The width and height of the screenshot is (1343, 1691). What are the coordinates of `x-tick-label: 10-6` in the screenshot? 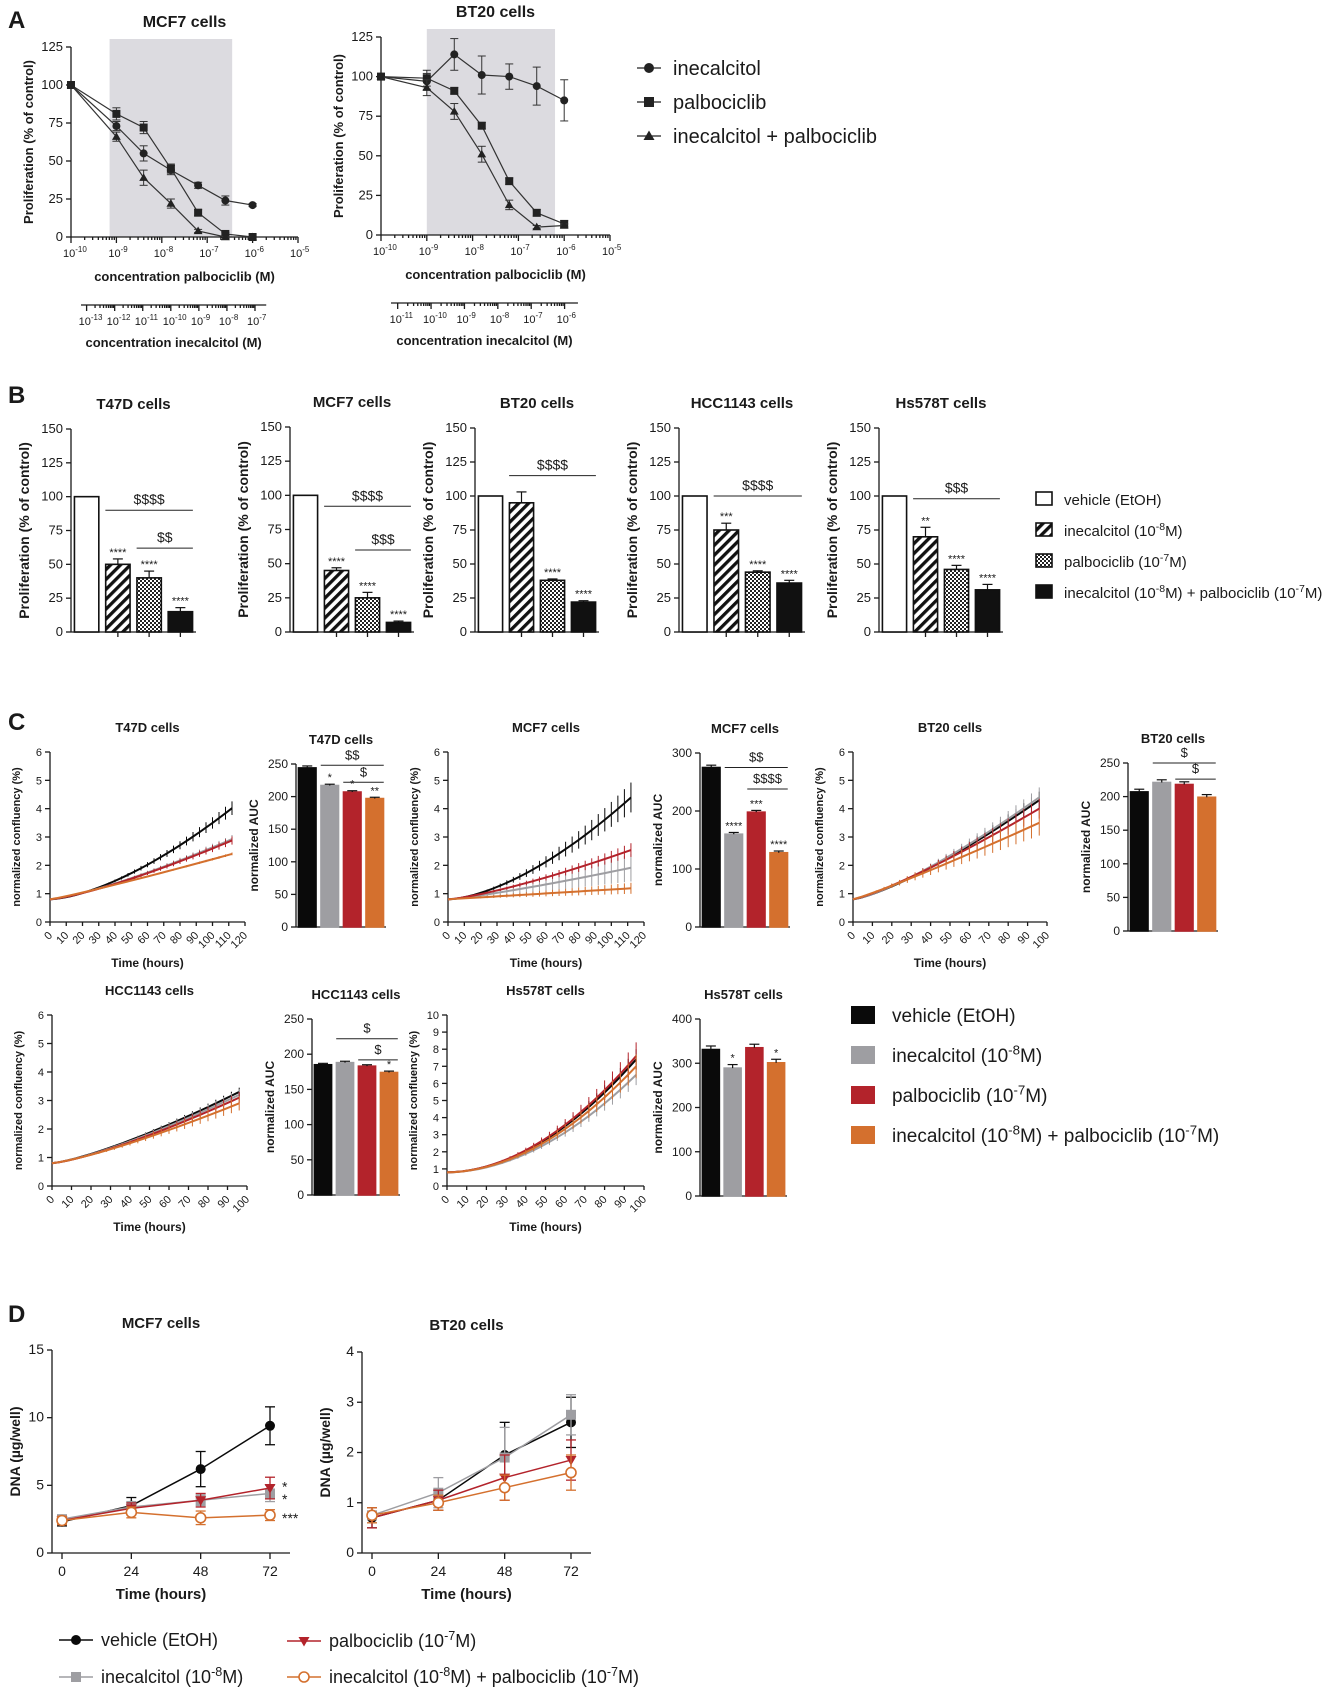 It's located at (566, 250).